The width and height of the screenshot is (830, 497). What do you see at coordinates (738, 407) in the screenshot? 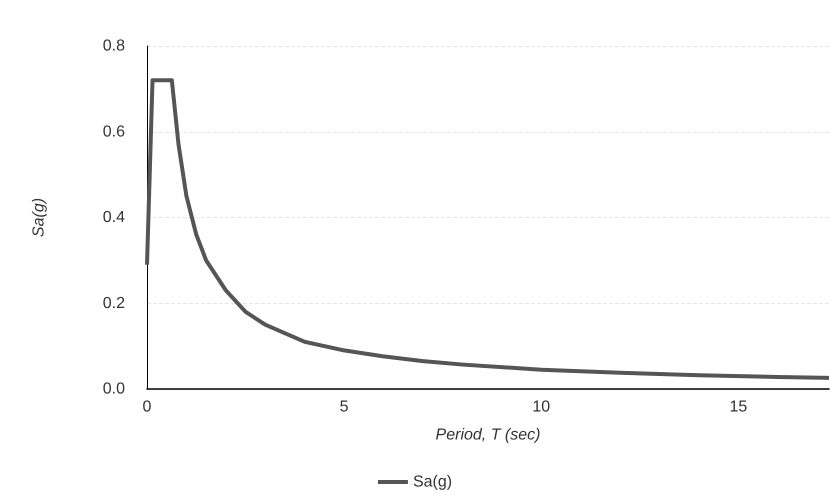
I see `x-tick-label: 15` at bounding box center [738, 407].